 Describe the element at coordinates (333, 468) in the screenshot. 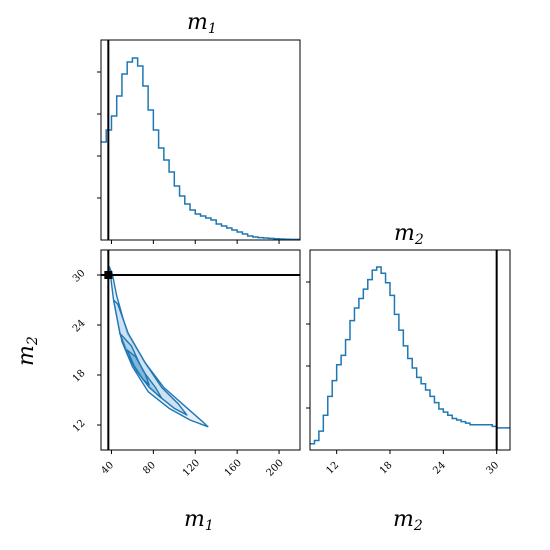

I see `m2-xtick-label: 12` at that location.